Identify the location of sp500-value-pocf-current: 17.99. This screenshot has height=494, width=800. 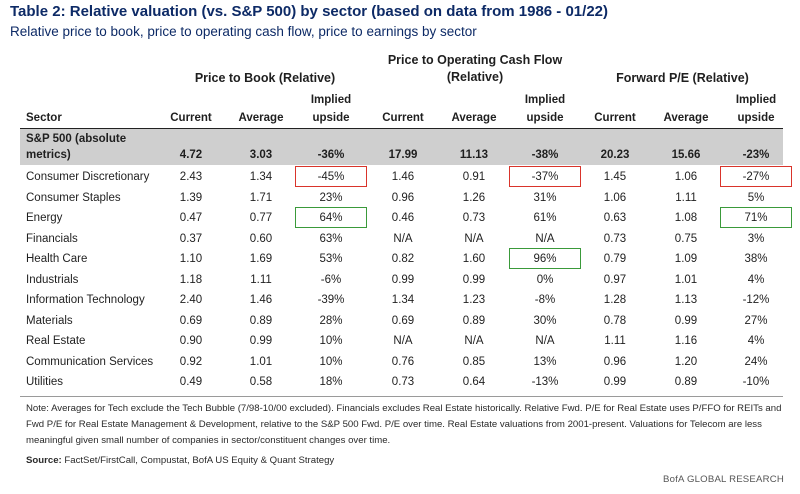
(403, 155).